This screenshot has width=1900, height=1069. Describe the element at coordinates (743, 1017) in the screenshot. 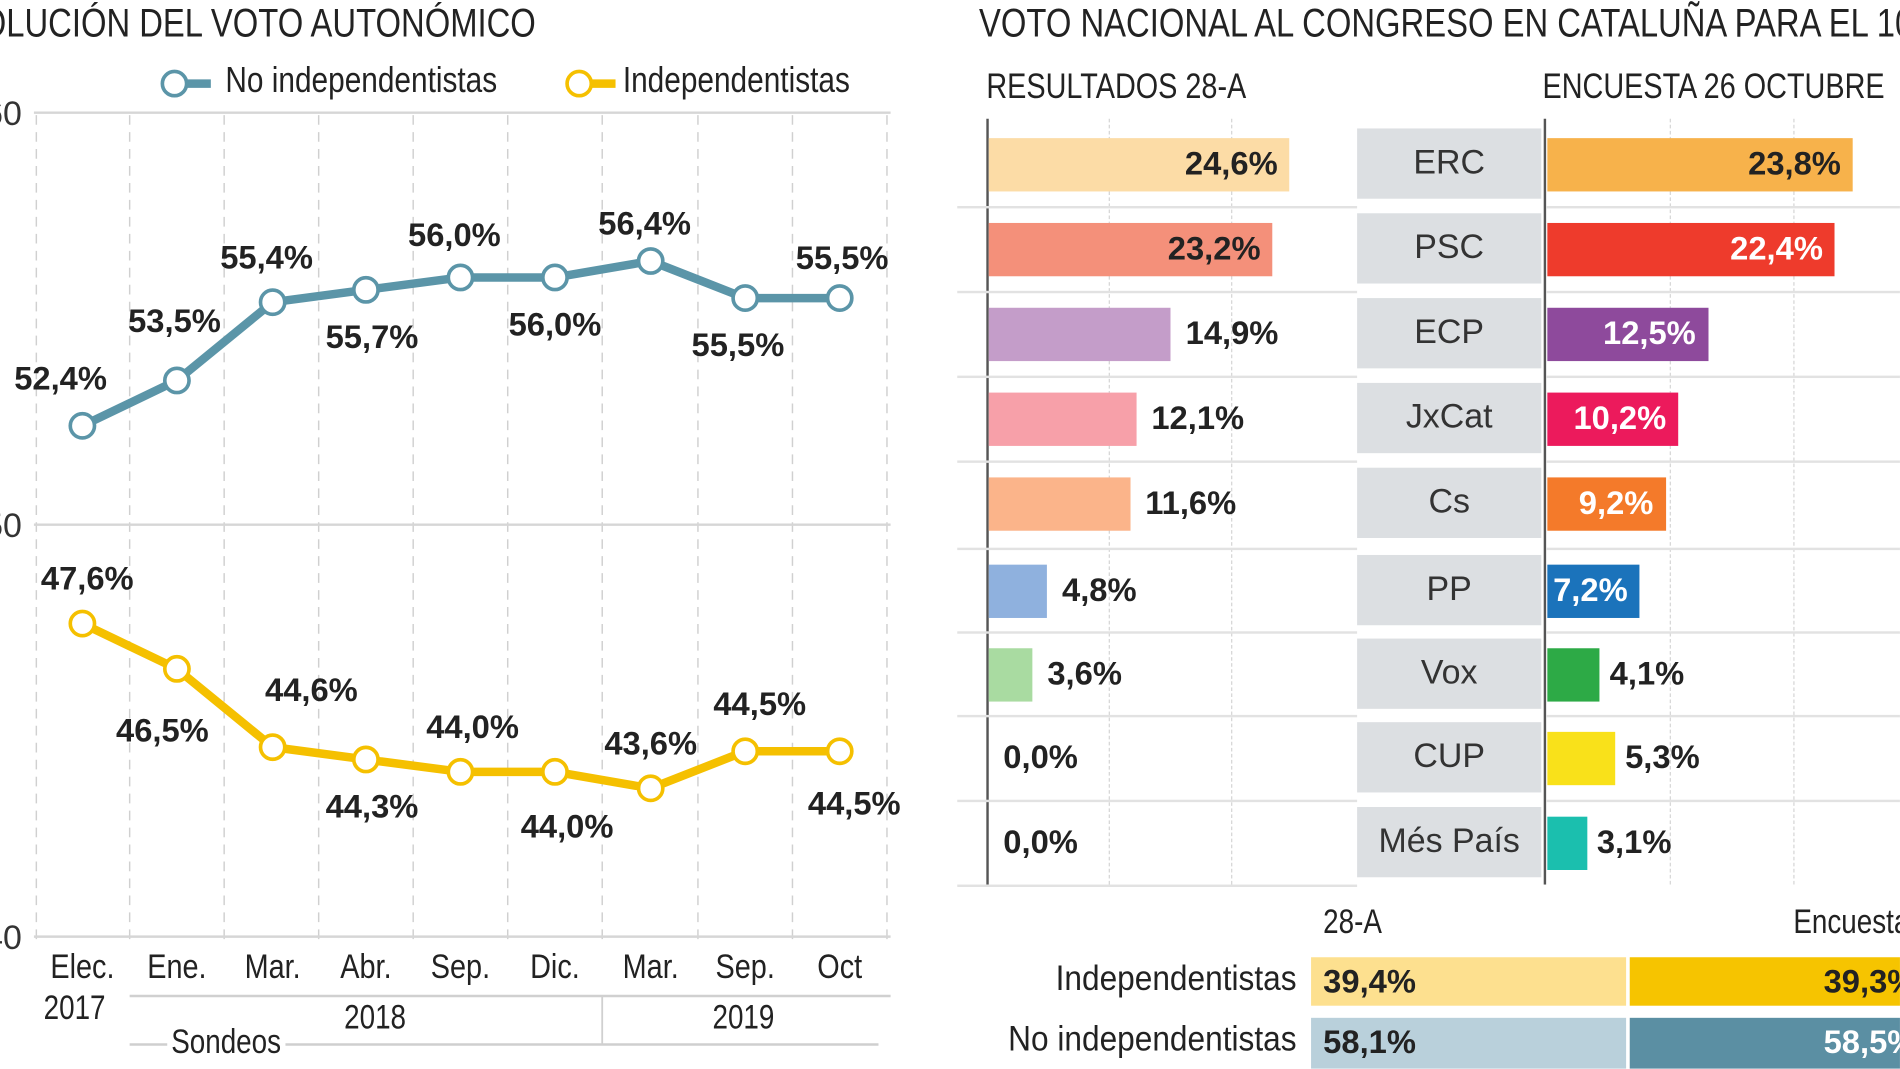

I see `x-year-2019: 2019` at that location.